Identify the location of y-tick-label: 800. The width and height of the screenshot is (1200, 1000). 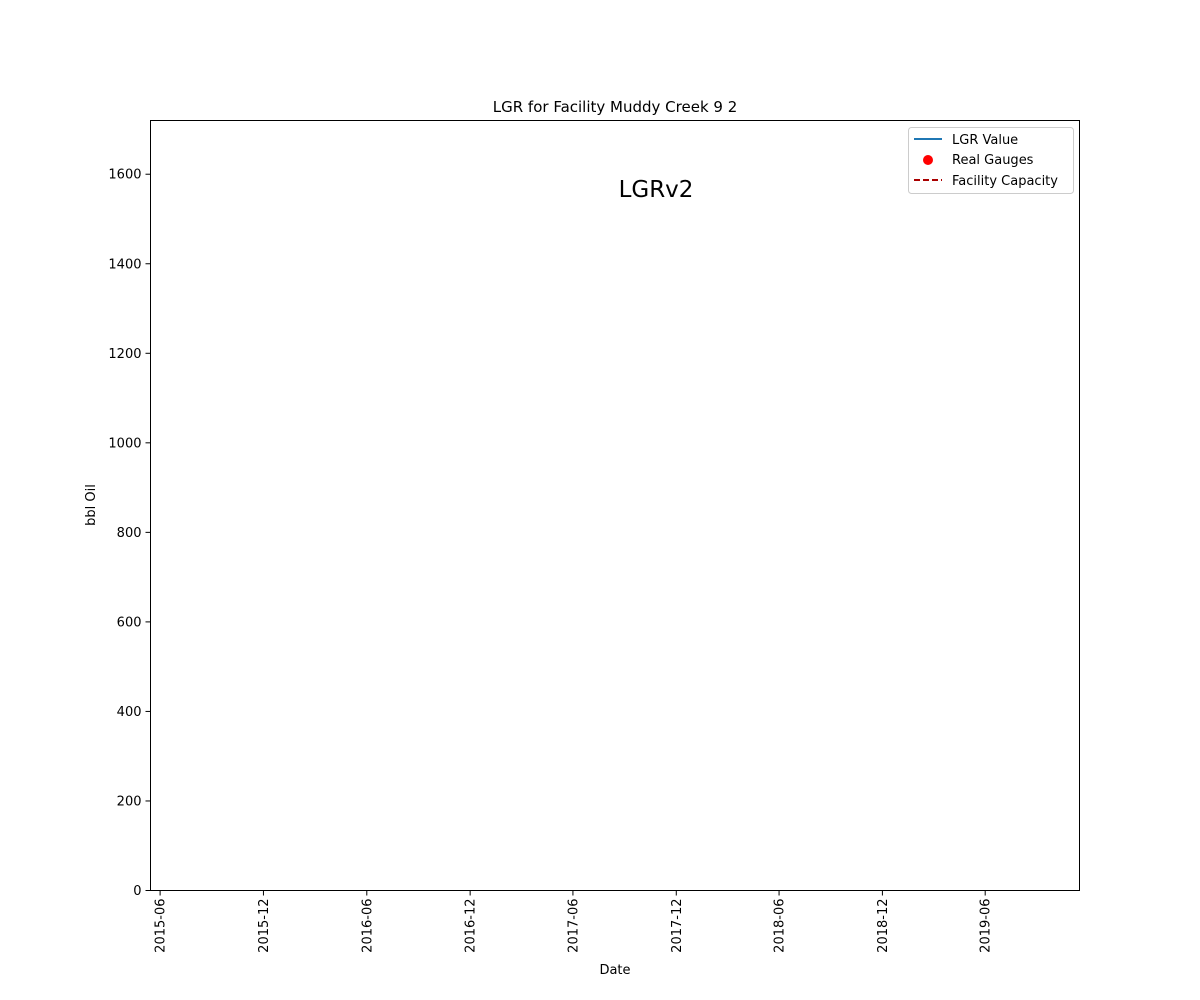
(129, 533).